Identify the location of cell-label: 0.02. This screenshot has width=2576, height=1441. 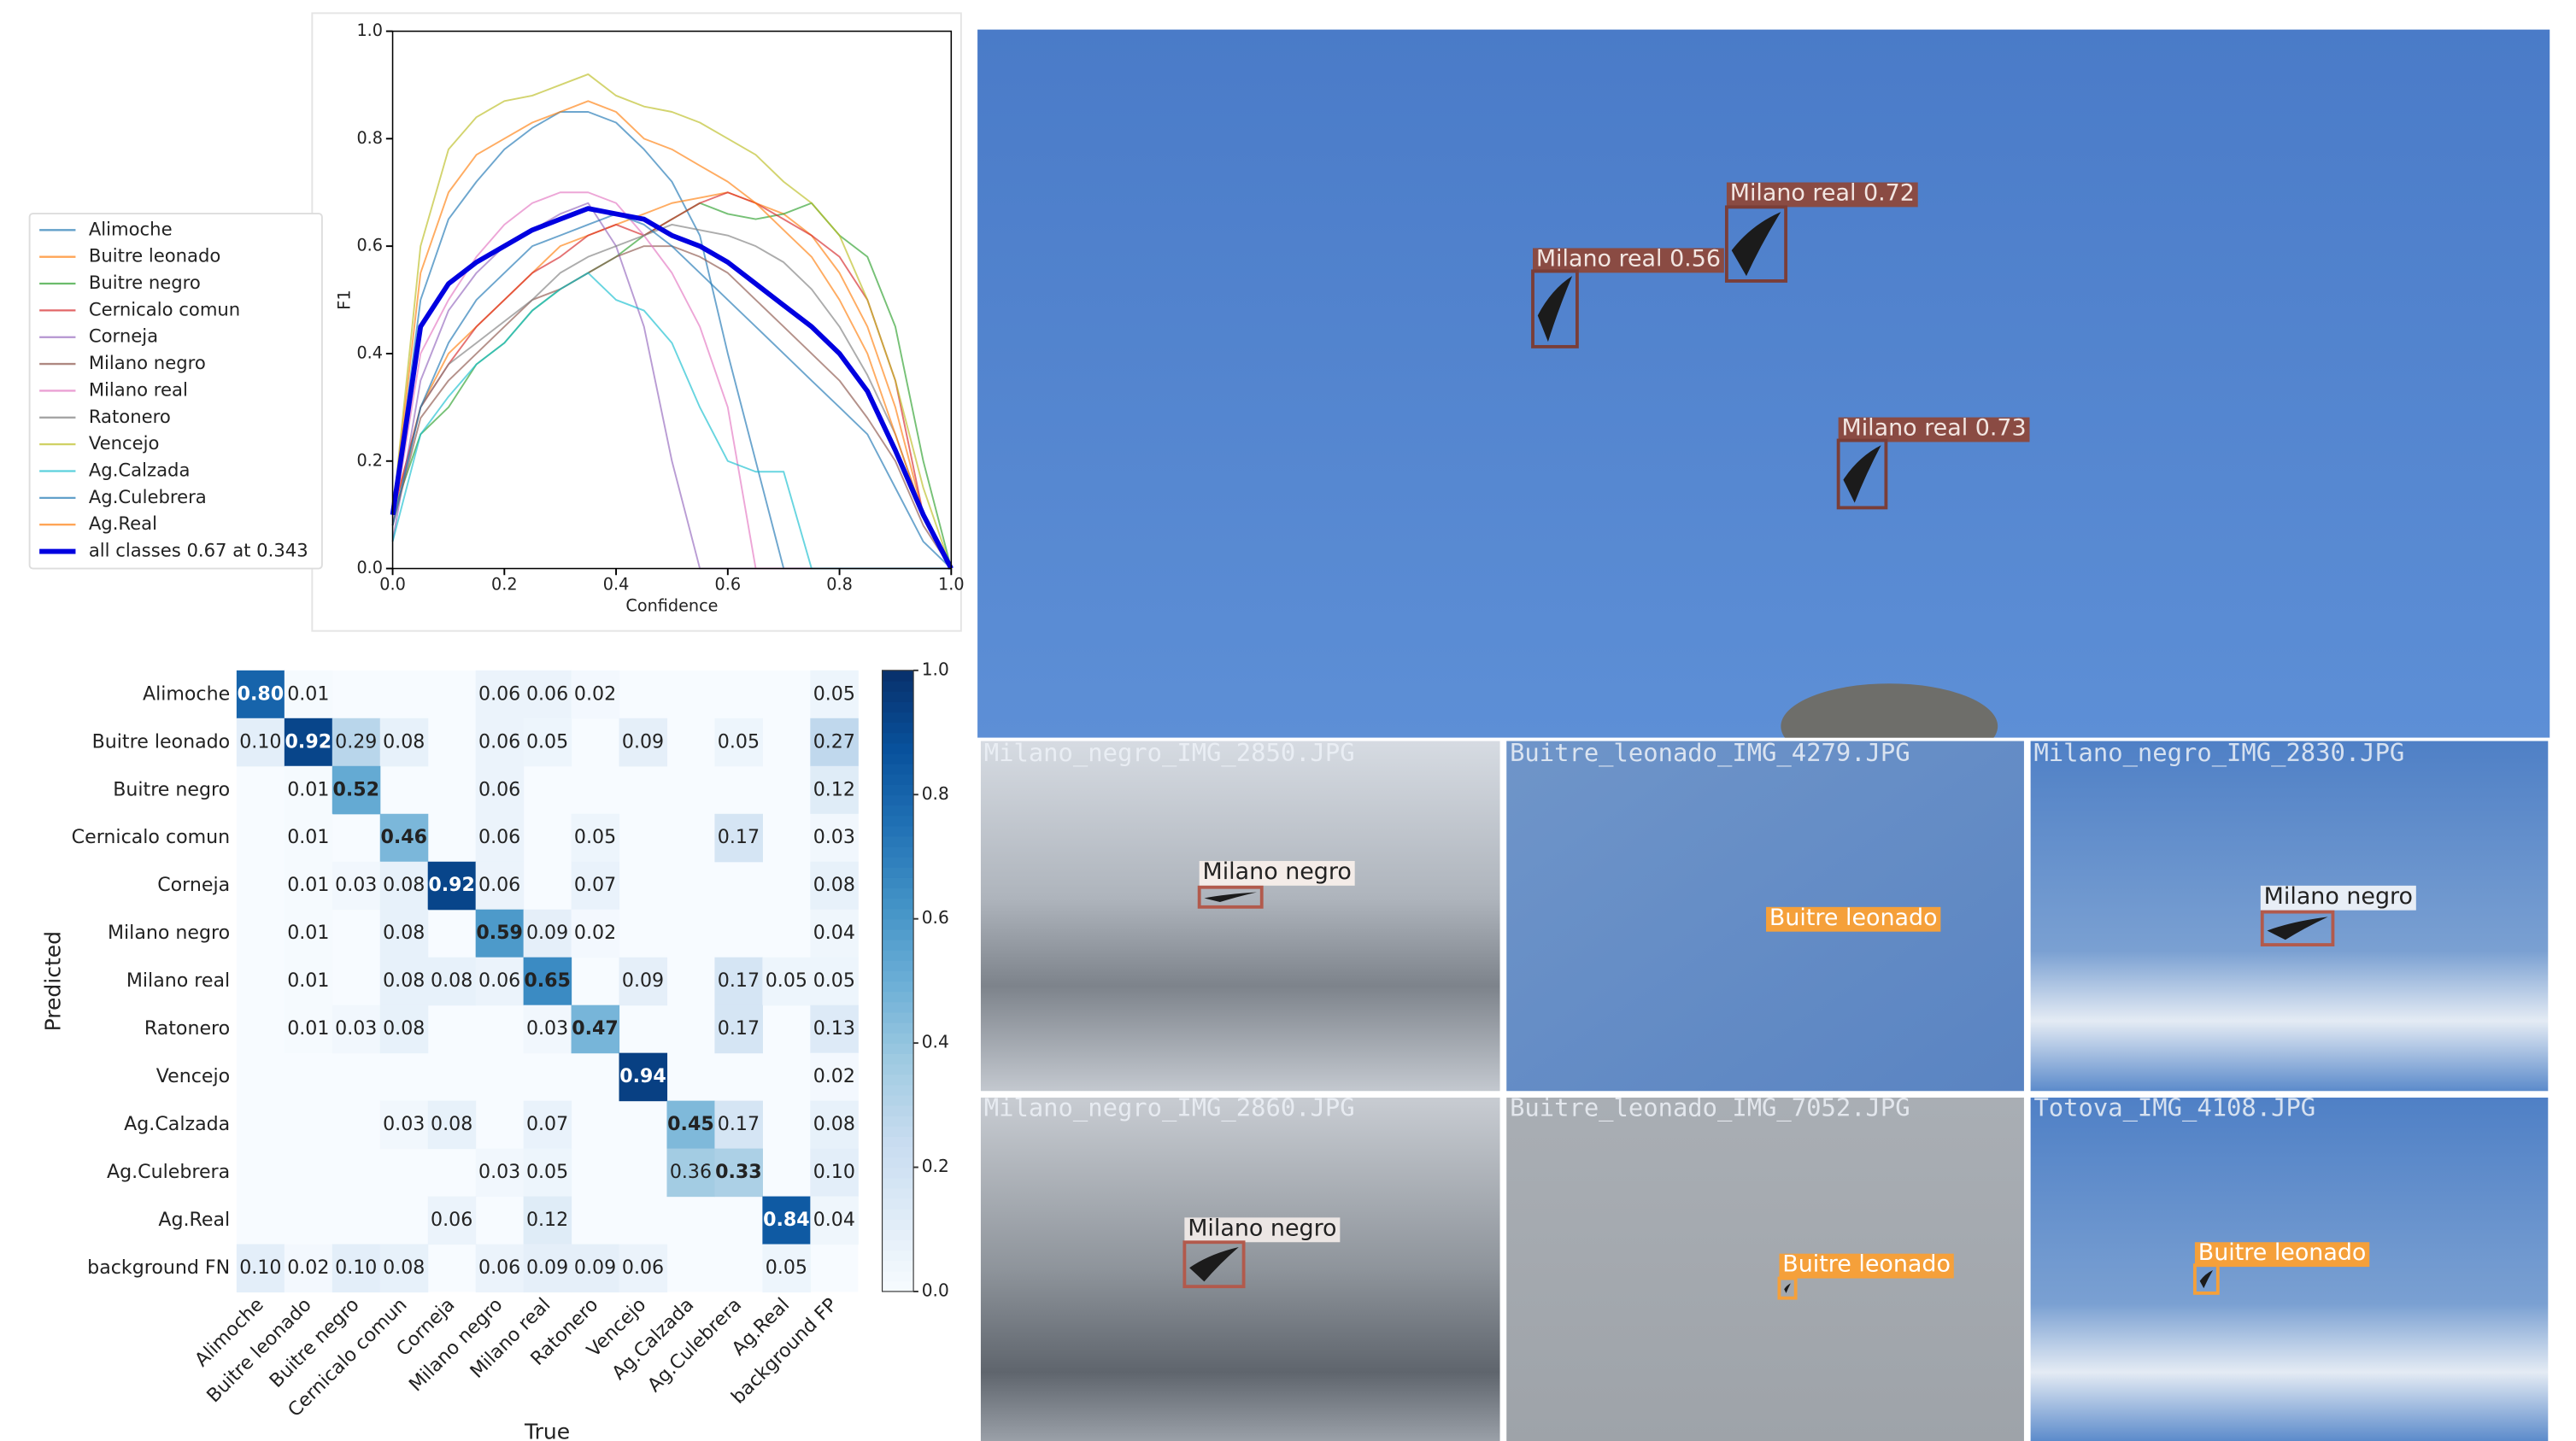
(308, 1267).